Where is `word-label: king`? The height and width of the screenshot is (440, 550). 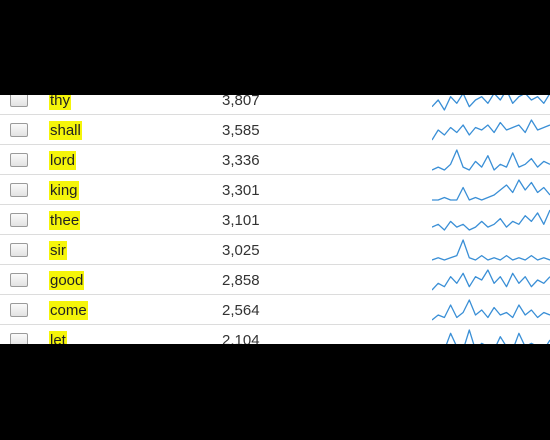 word-label: king is located at coordinates (64, 190).